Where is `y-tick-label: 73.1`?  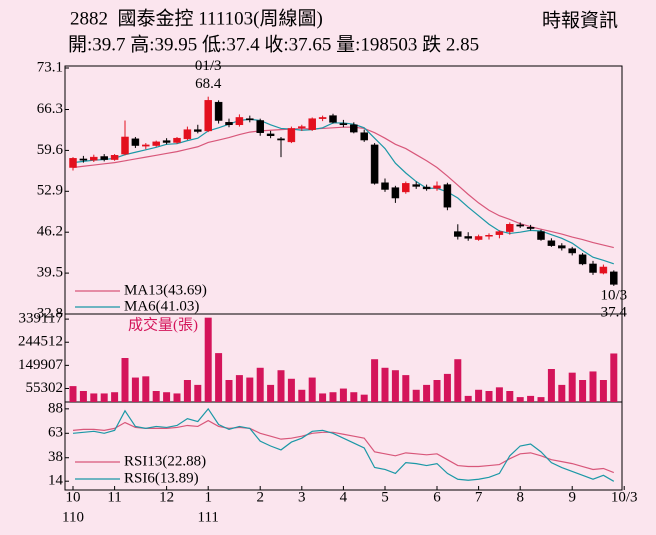
y-tick-label: 73.1 is located at coordinates (50, 67).